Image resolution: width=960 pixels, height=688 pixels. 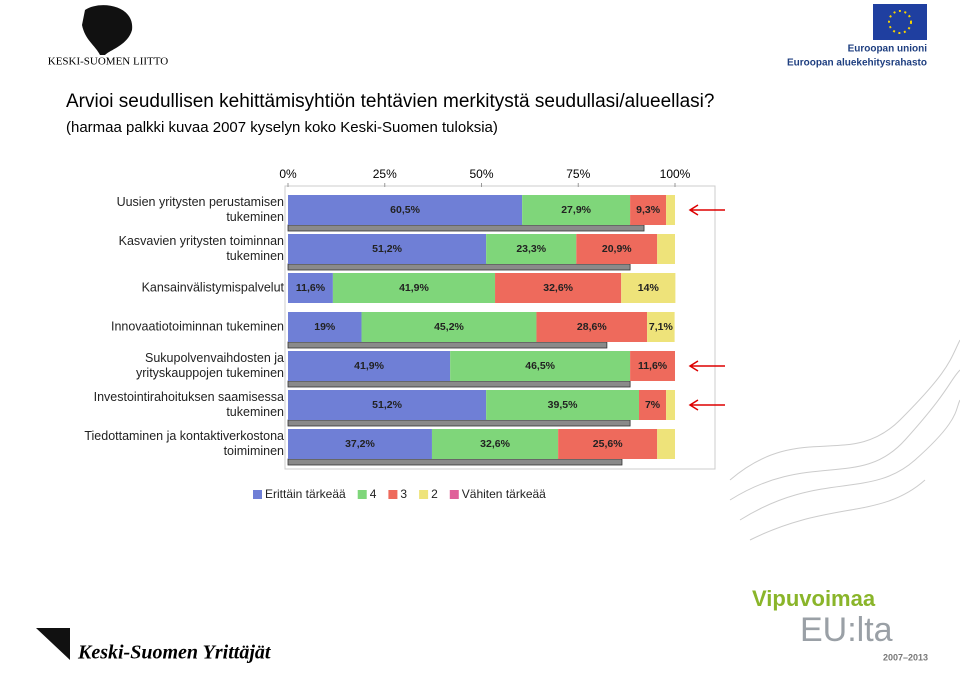 What do you see at coordinates (305, 494) in the screenshot?
I see `legend-label: Erittäin tärkeää` at bounding box center [305, 494].